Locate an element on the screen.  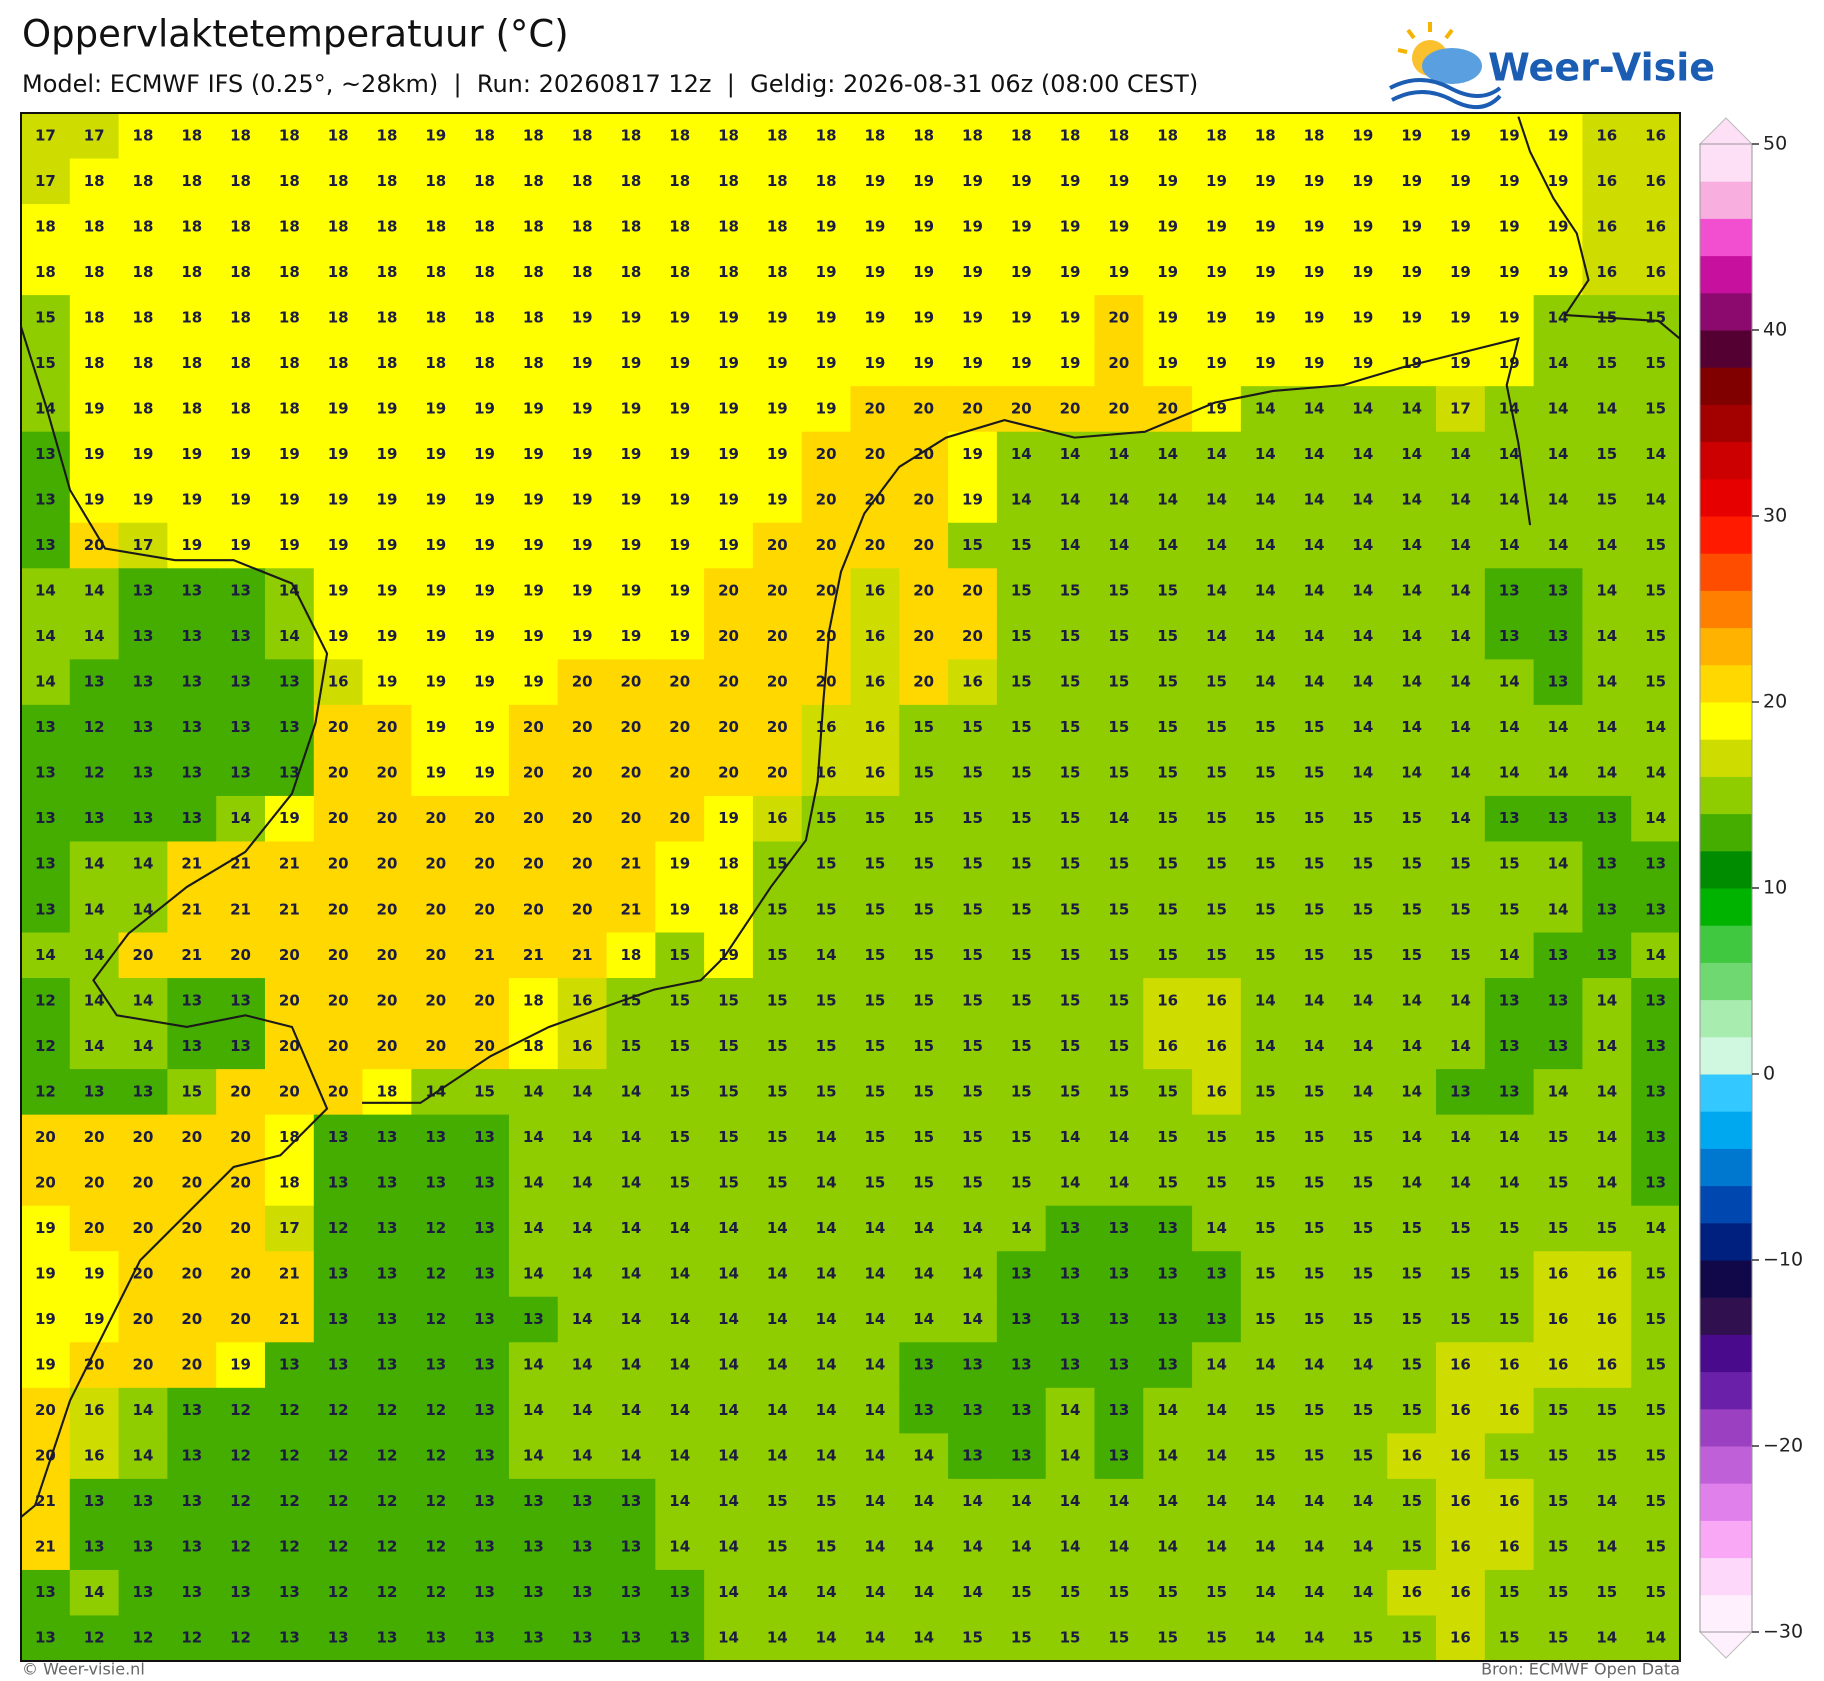
colorbar-tick-label: 0 is located at coordinates (1769, 1074).